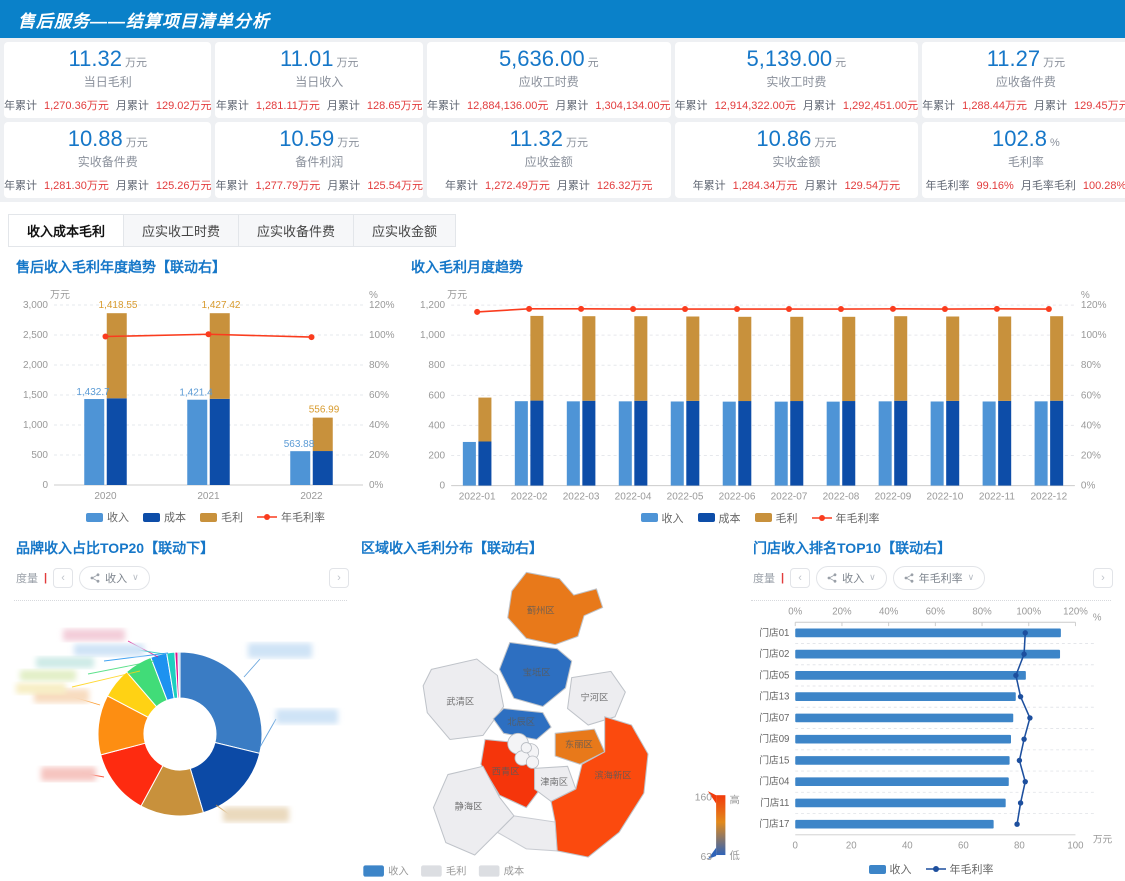 This screenshot has width=1125, height=881. What do you see at coordinates (1019, 138) in the screenshot?
I see `kpi-value: 102.8` at bounding box center [1019, 138].